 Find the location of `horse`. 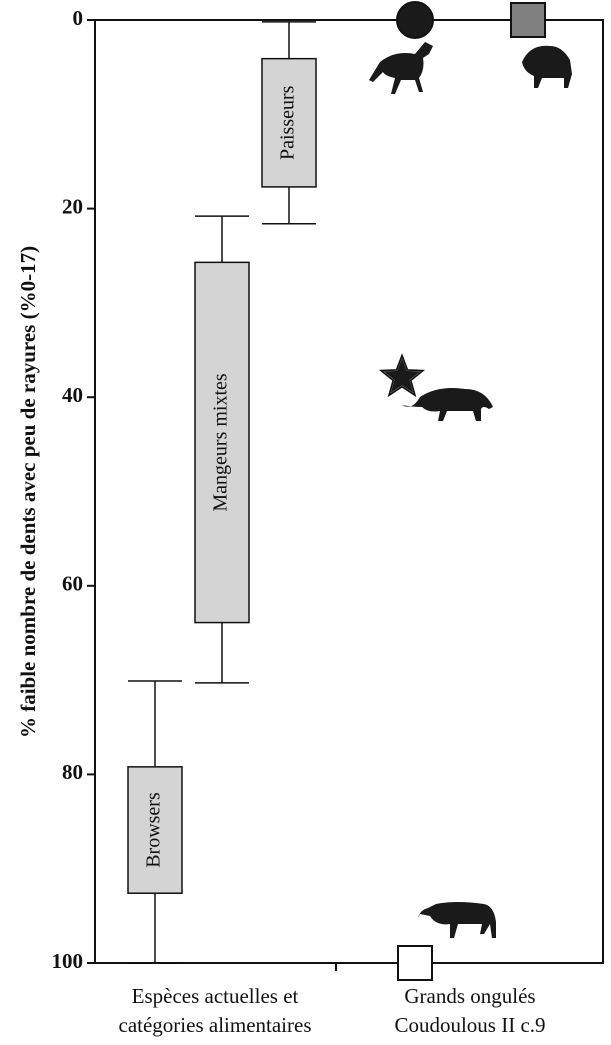

horse is located at coordinates (401, 68).